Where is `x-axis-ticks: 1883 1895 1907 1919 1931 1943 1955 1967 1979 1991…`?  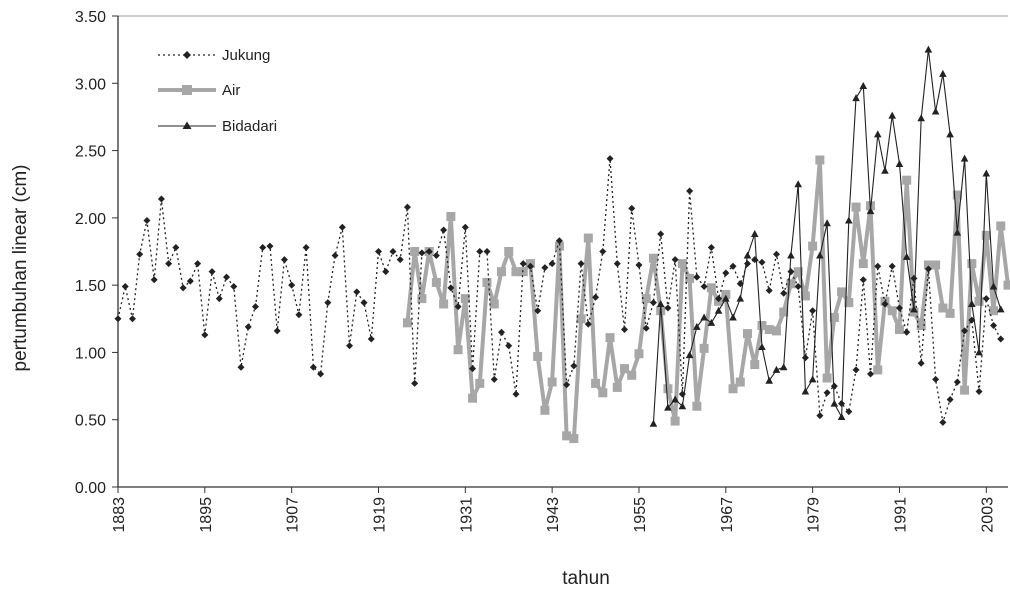 x-axis-ticks: 1883 1895 1907 1919 1931 1943 1955 1967 1979 1991… is located at coordinates (553, 510).